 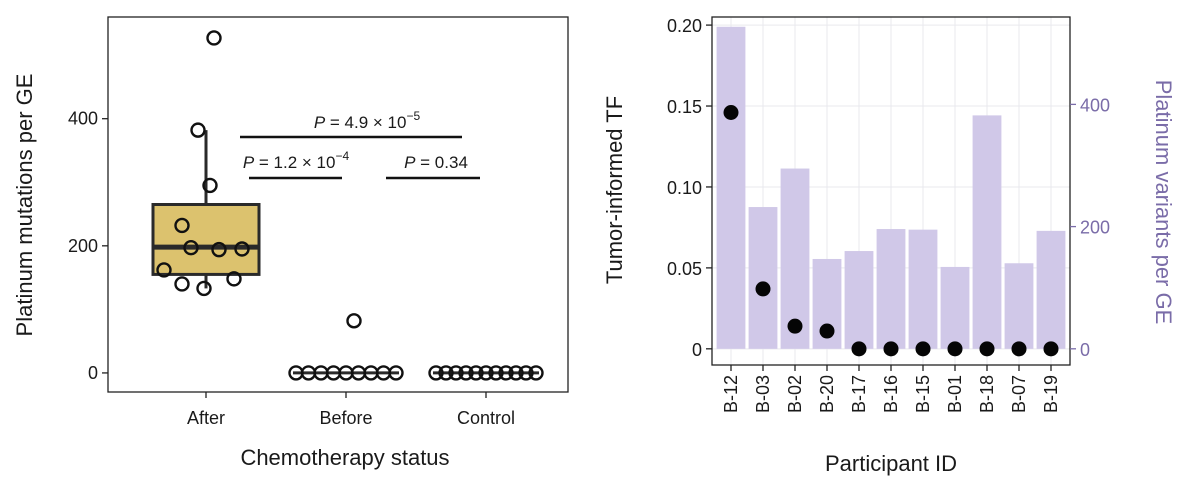 What do you see at coordinates (955, 394) in the screenshot?
I see `right-x-tick-label: B-01` at bounding box center [955, 394].